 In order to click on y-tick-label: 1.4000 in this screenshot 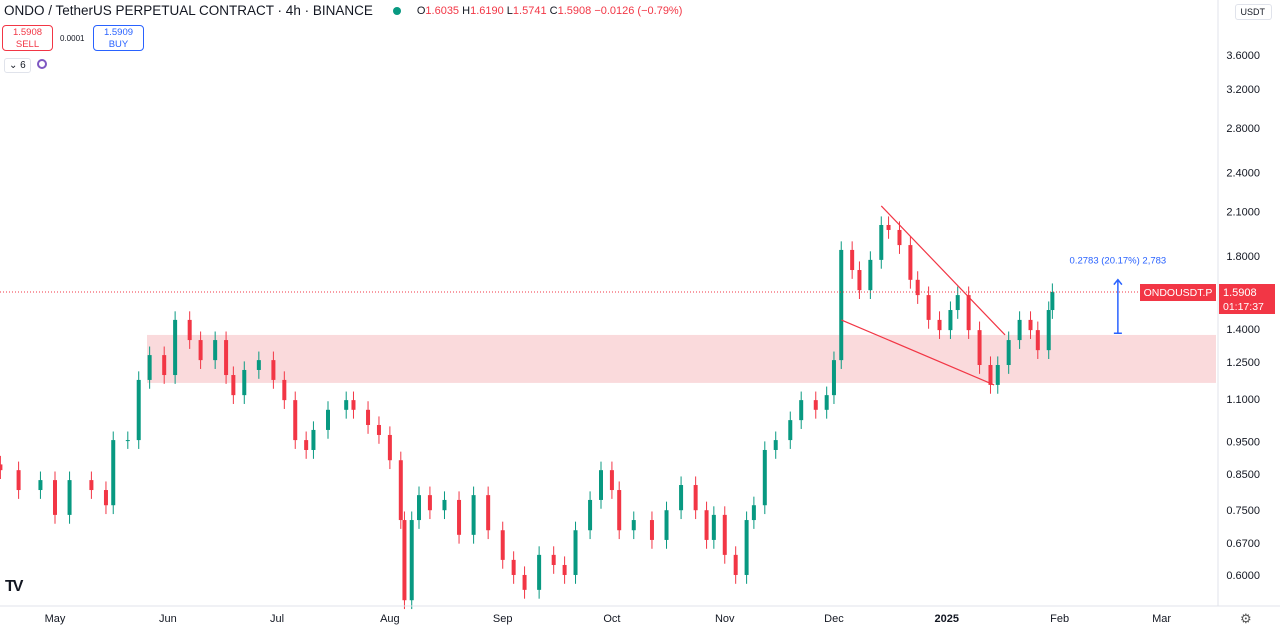, I will do `click(1243, 330)`.